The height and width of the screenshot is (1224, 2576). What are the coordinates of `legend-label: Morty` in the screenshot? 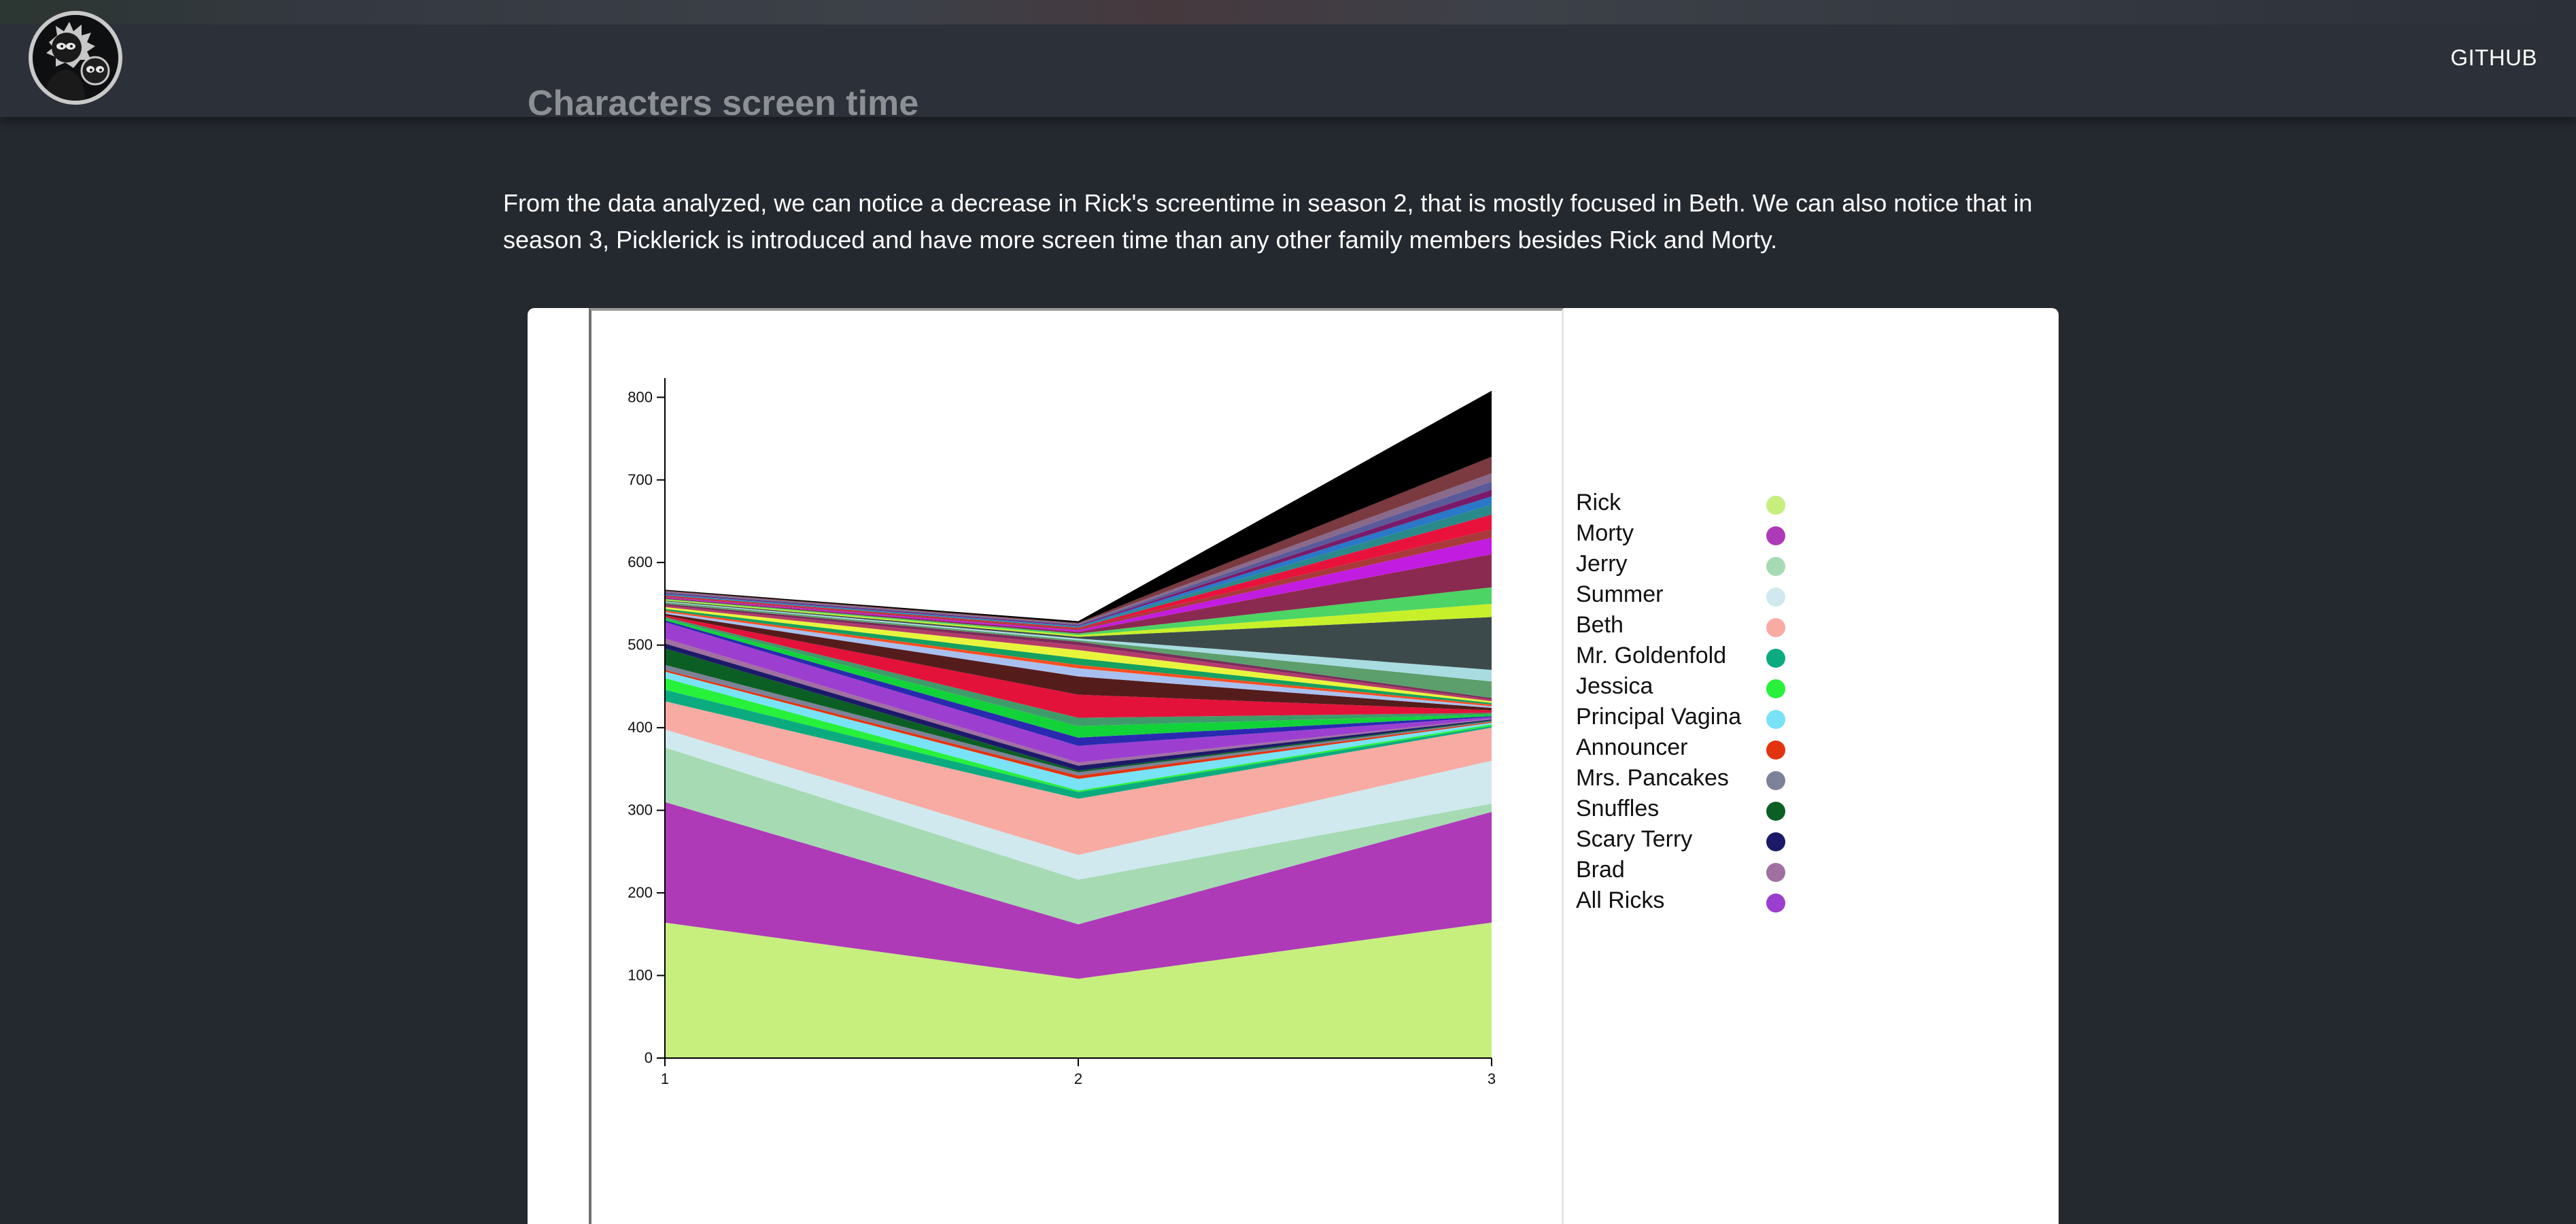 It's located at (1605, 533).